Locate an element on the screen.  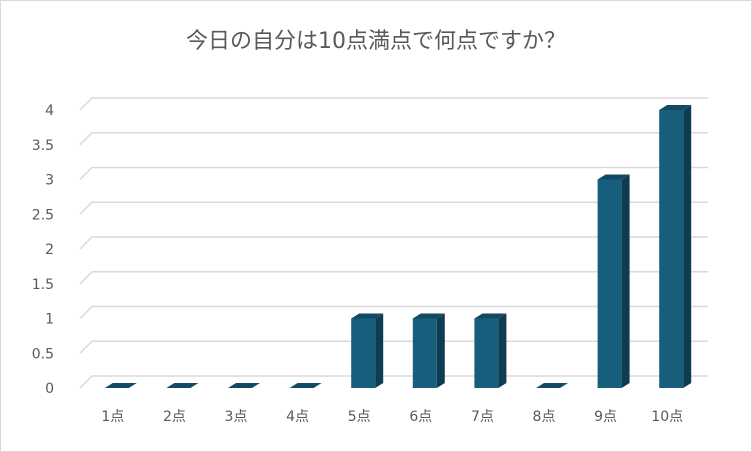
x-tick-label: 4点 is located at coordinates (297, 417).